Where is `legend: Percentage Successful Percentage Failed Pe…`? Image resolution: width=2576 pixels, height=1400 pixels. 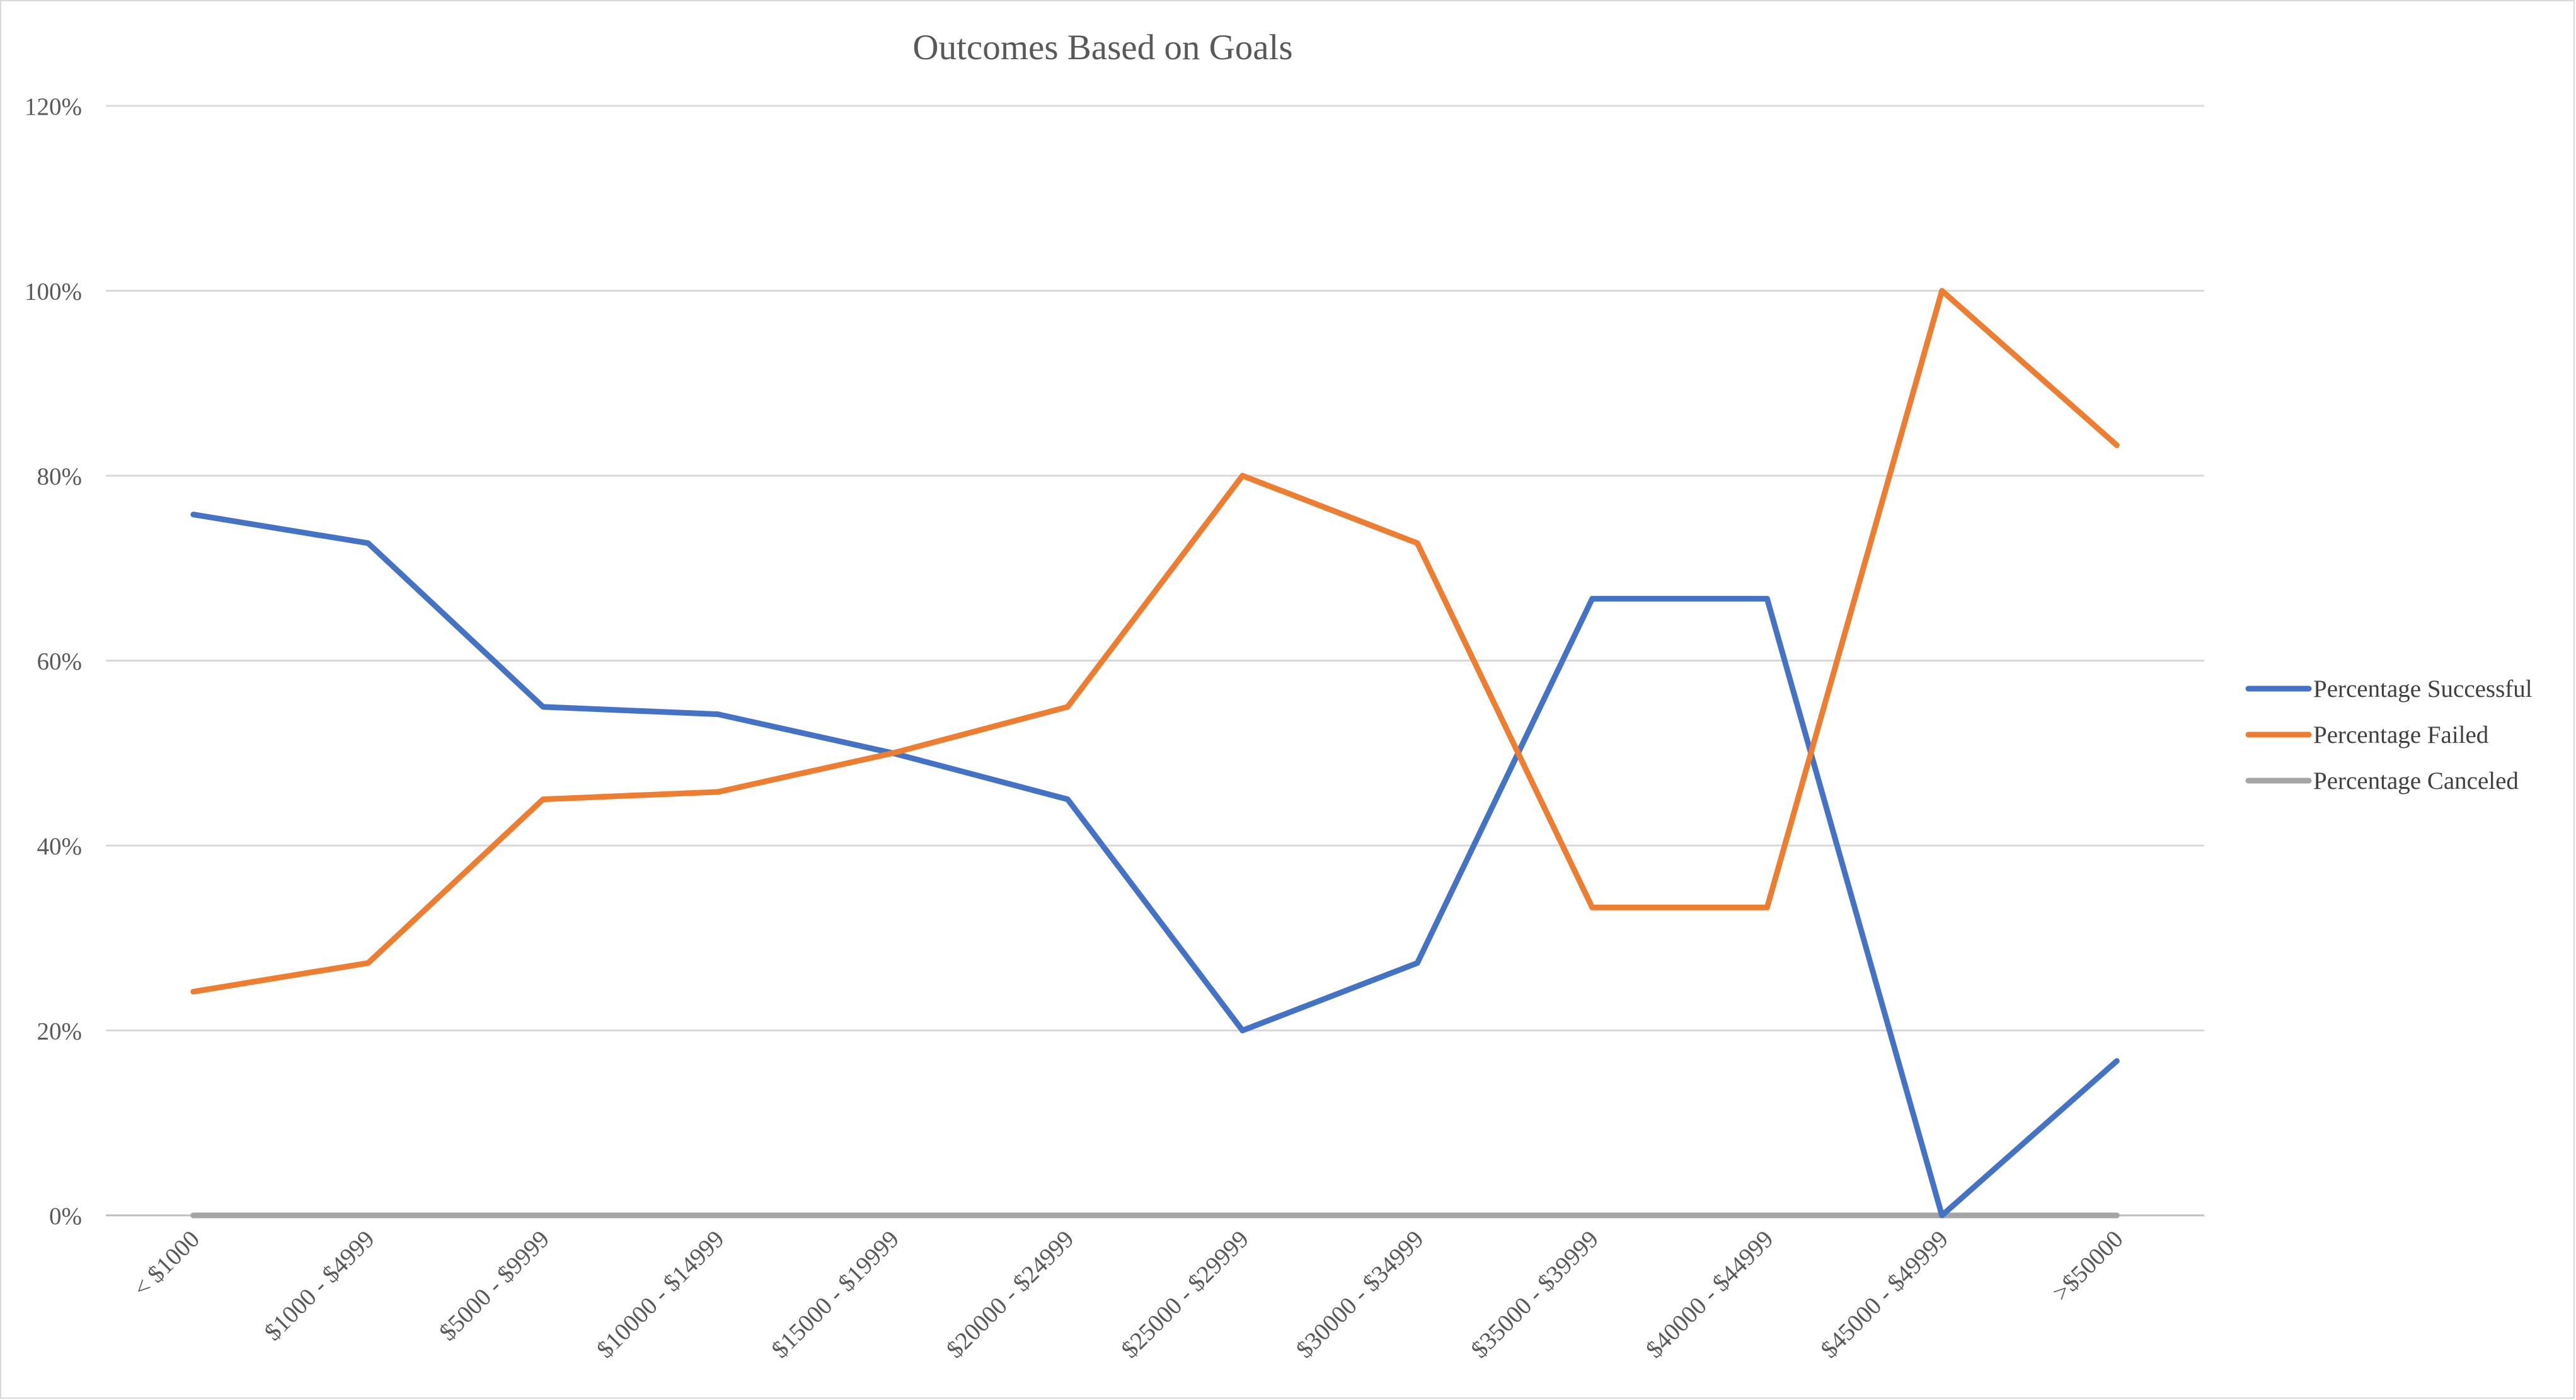 legend: Percentage Successful Percentage Failed Pe… is located at coordinates (2389, 735).